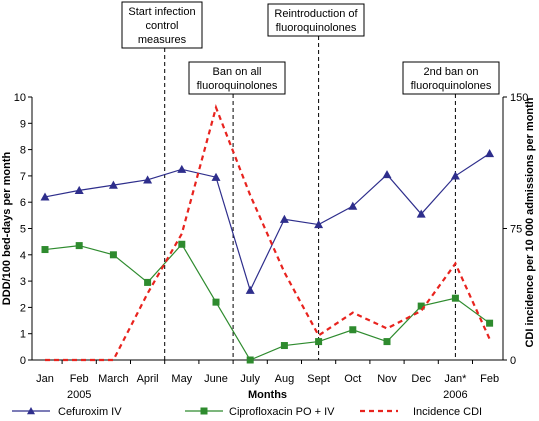 The height and width of the screenshot is (421, 539). Describe the element at coordinates (447, 412) in the screenshot. I see `legend-label: Incidence CDI` at that location.